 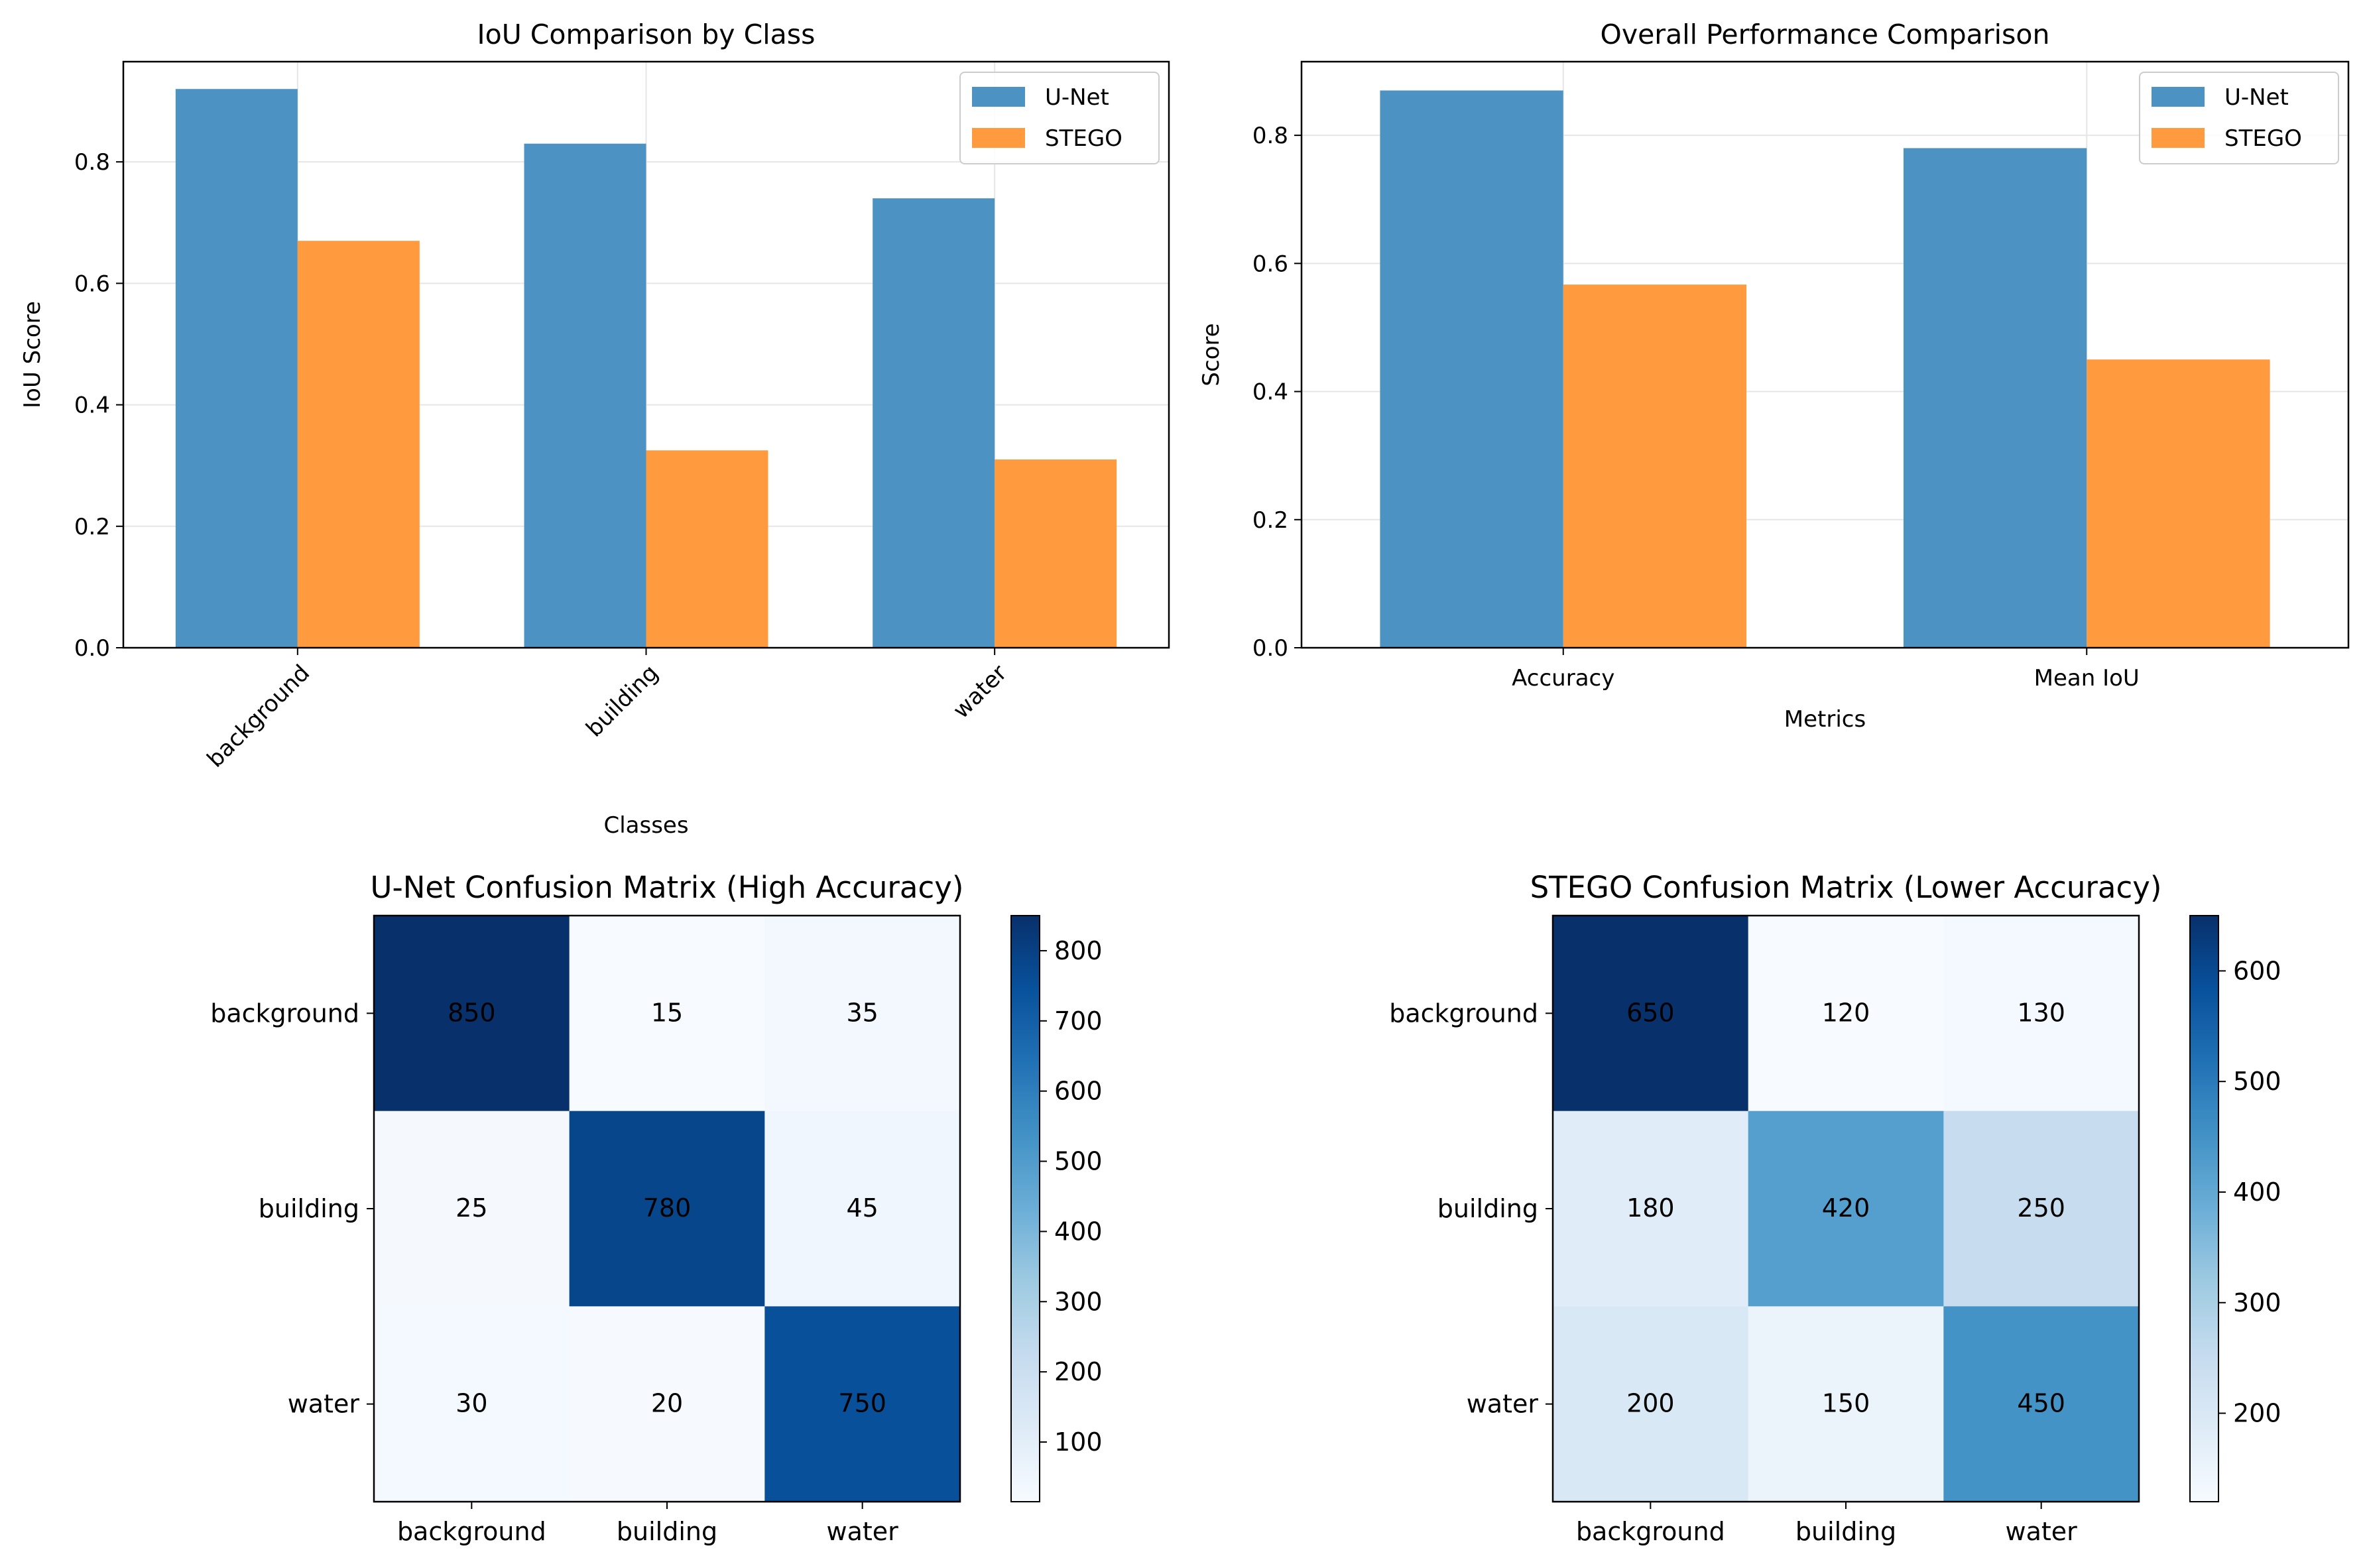 What do you see at coordinates (2257, 1081) in the screenshot?
I see `colorbar-tick-label: 500` at bounding box center [2257, 1081].